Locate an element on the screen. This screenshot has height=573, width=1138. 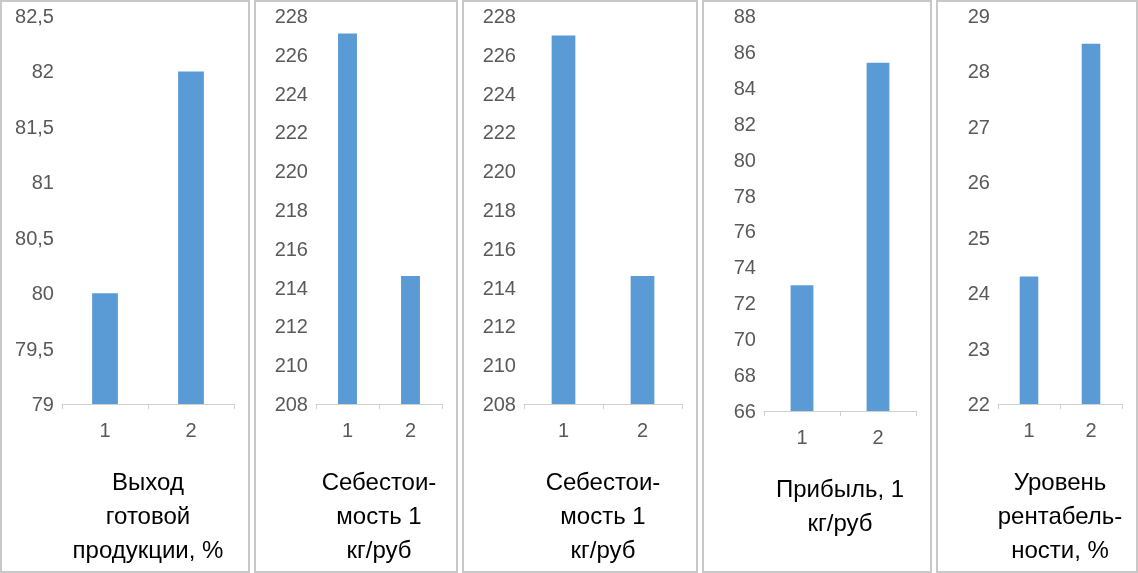
y-tick-label: 70 is located at coordinates (744, 339).